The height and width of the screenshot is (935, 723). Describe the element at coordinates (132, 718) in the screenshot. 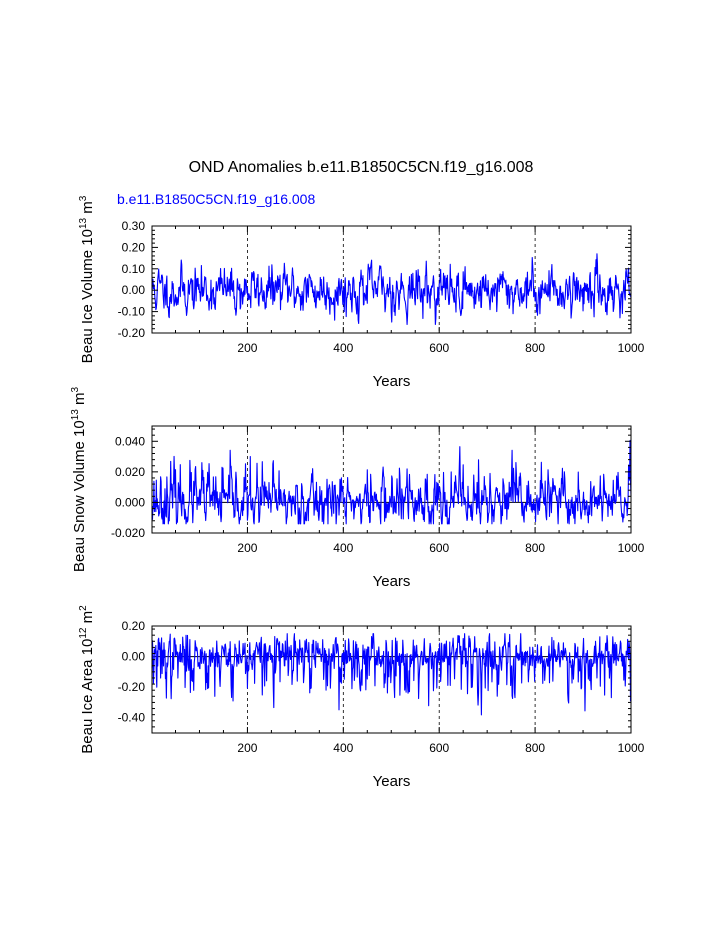

I see `y-tick-label: -0.40` at that location.